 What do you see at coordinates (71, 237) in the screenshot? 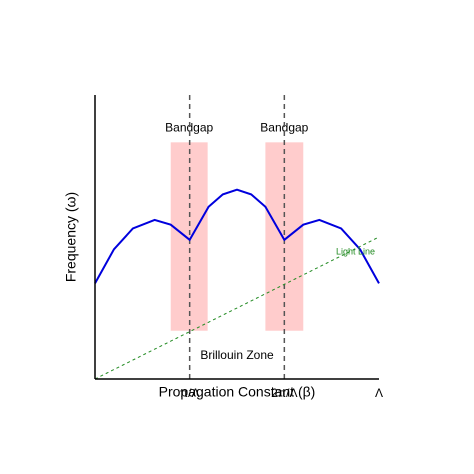
I see `y-axis-label: Frequency (ω)` at bounding box center [71, 237].